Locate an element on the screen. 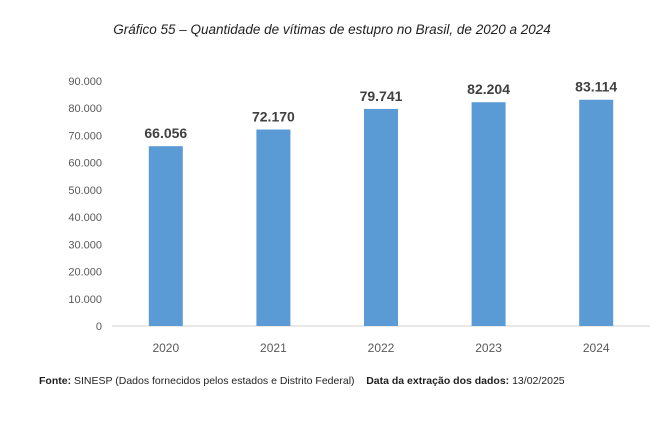 This screenshot has width=664, height=422. y-tick-label: 30.000 is located at coordinates (85, 245).